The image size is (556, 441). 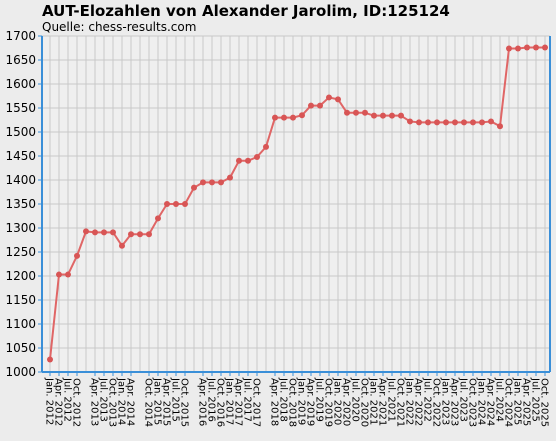 I want to click on x-tick-label: Jul. 2012, so click(x=67, y=399).